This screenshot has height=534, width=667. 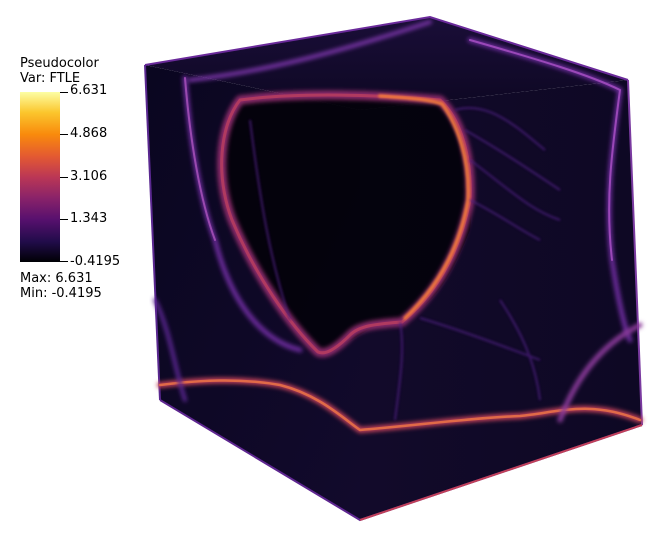 What do you see at coordinates (89, 90) in the screenshot?
I see `tick-label-max: 6.631` at bounding box center [89, 90].